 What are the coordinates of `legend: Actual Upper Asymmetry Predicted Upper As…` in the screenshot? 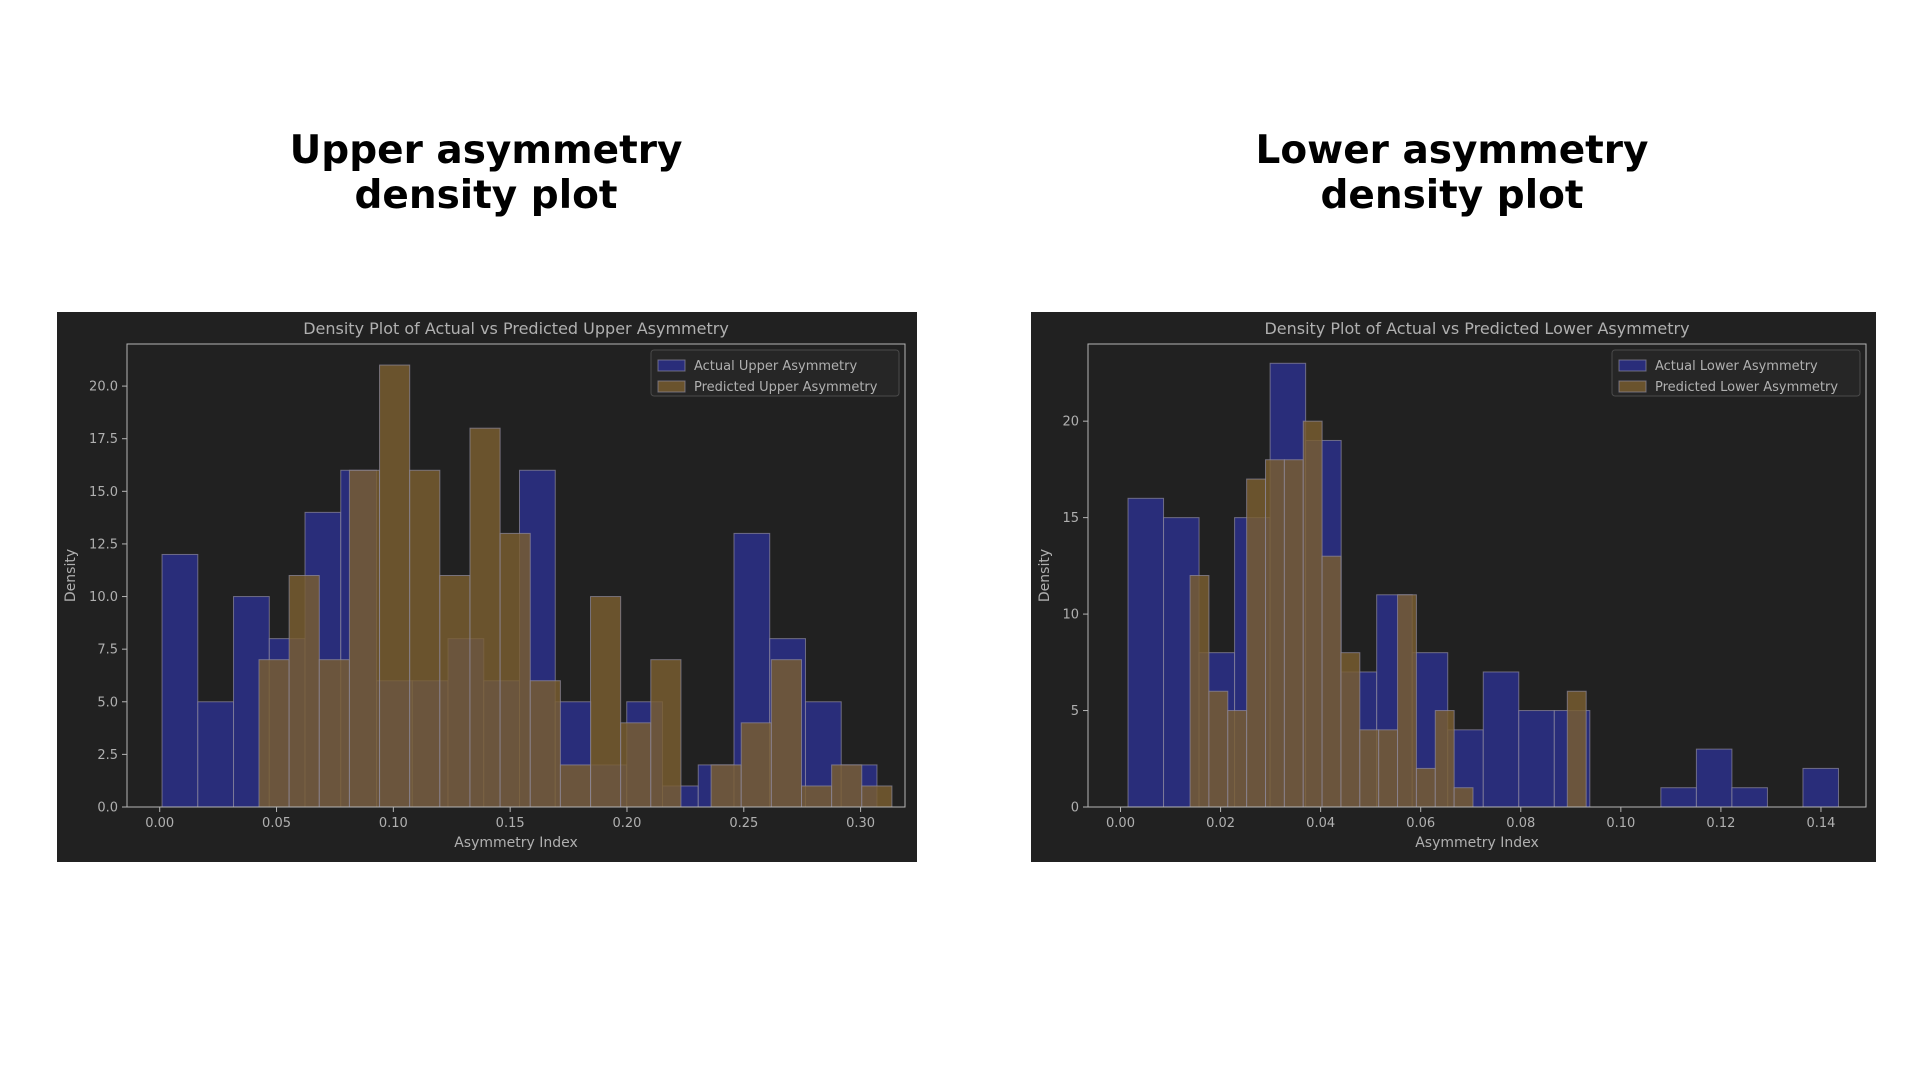 It's located at (775, 373).